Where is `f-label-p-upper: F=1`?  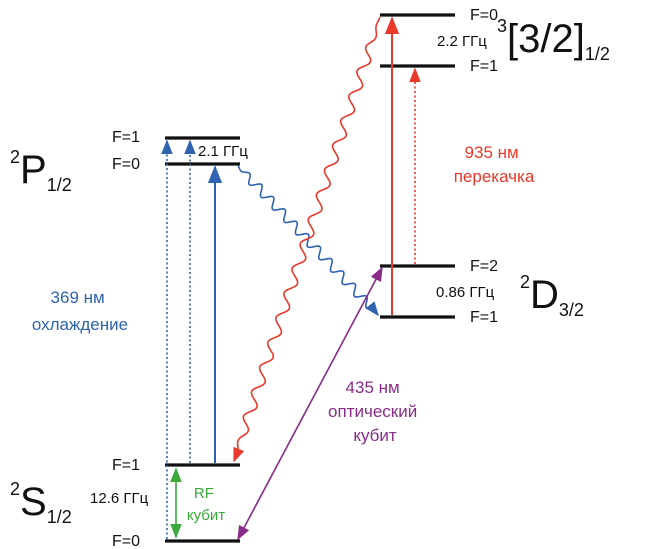 f-label-p-upper: F=1 is located at coordinates (126, 137).